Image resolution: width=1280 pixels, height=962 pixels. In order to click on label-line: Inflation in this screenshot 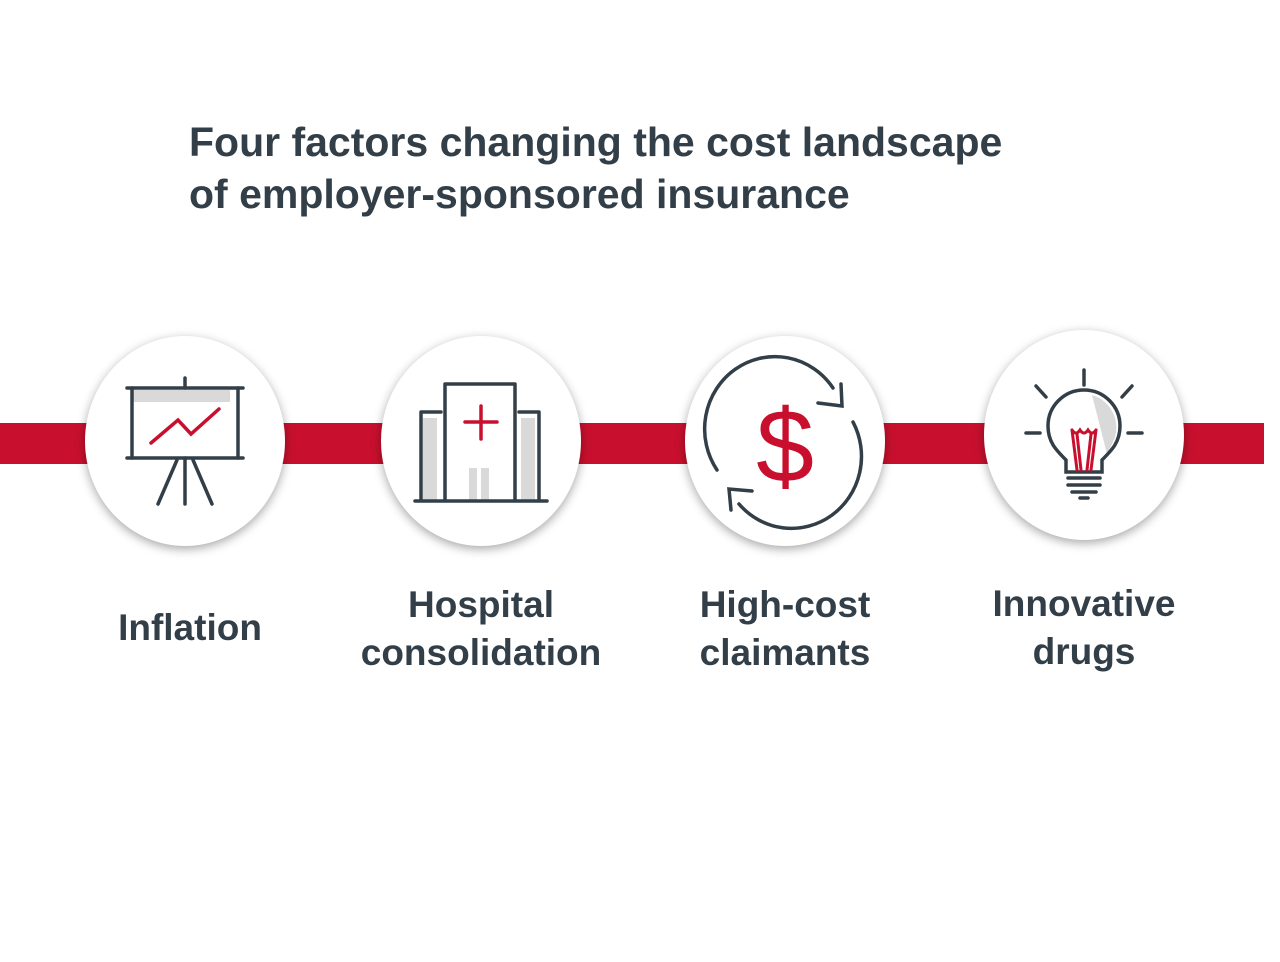, I will do `click(190, 627)`.